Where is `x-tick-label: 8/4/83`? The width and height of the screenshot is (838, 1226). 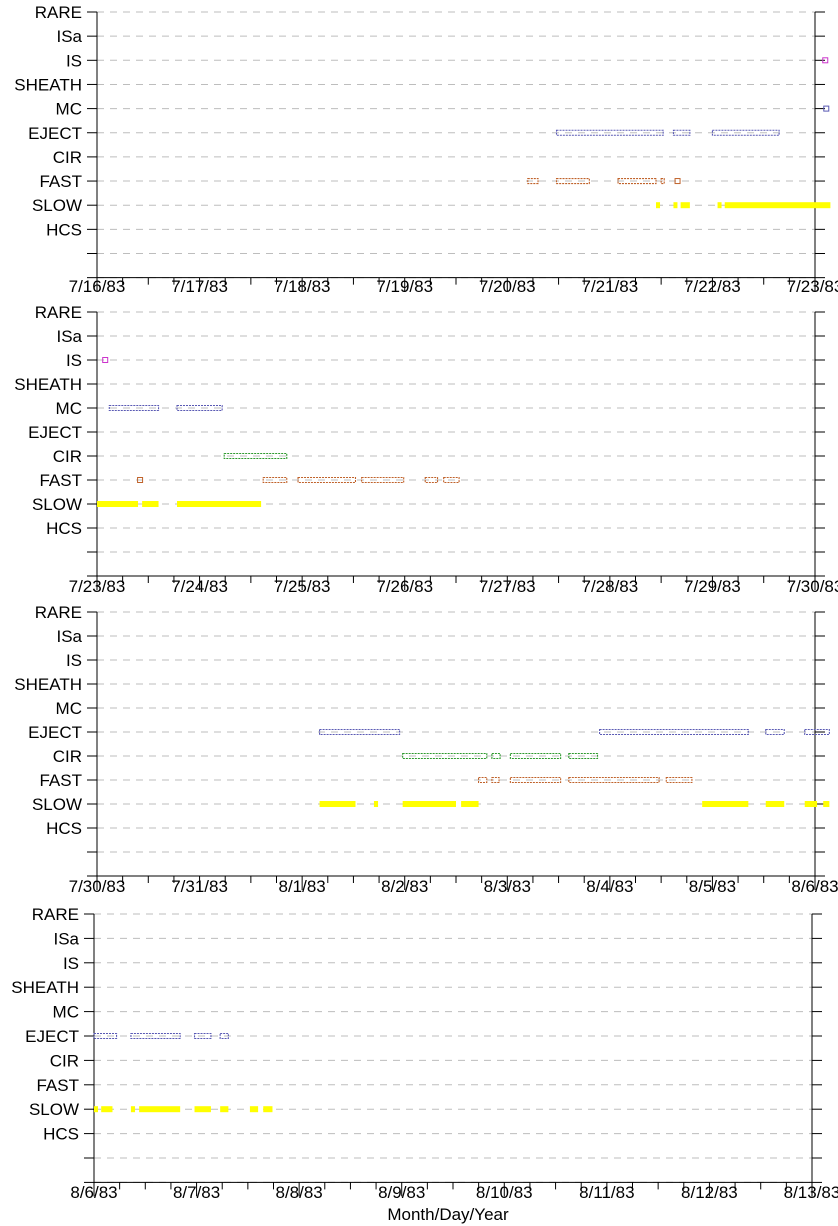 x-tick-label: 8/4/83 is located at coordinates (609, 886).